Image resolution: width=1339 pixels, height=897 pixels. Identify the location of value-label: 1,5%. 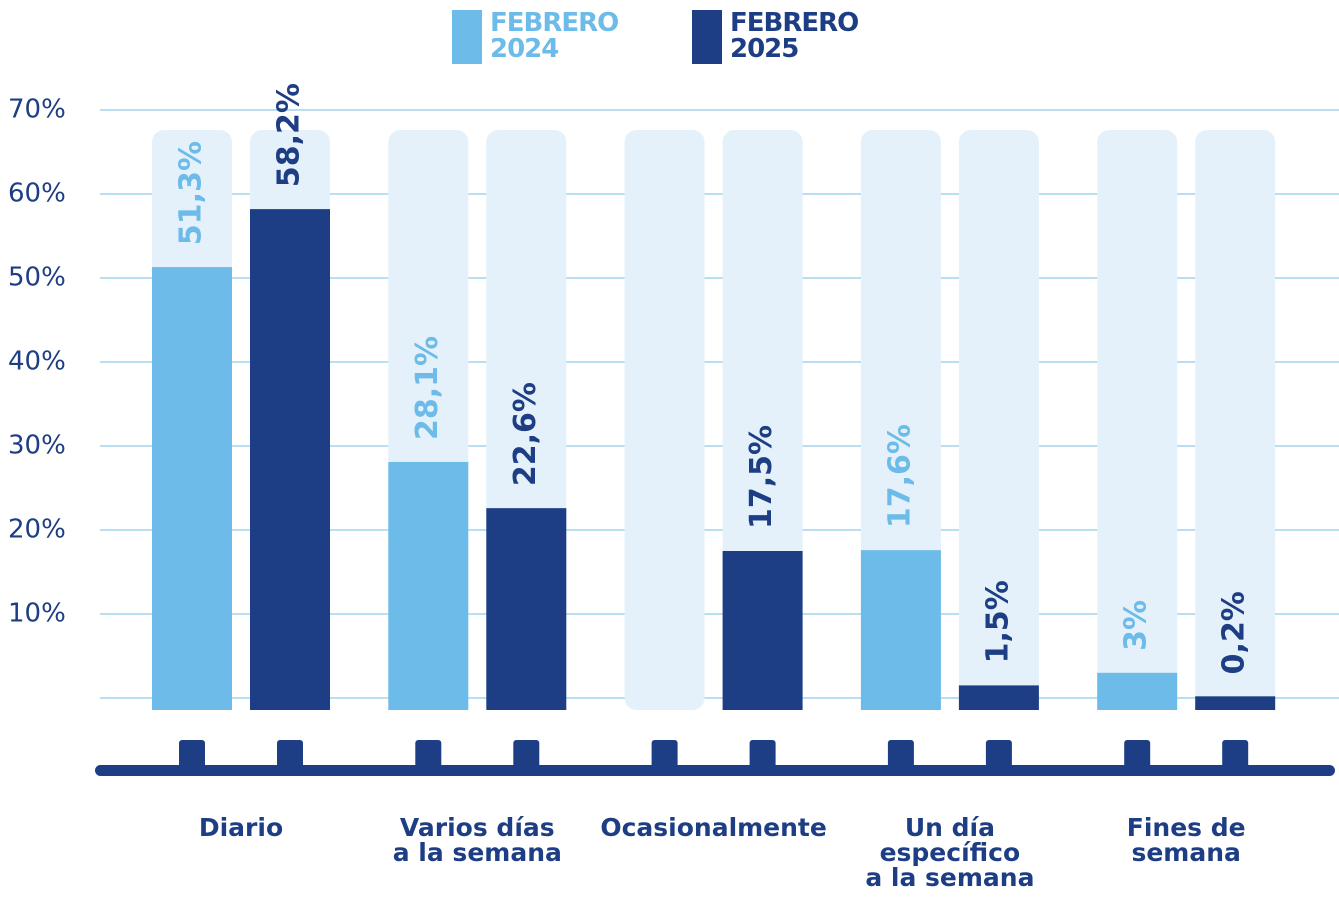
(997, 621).